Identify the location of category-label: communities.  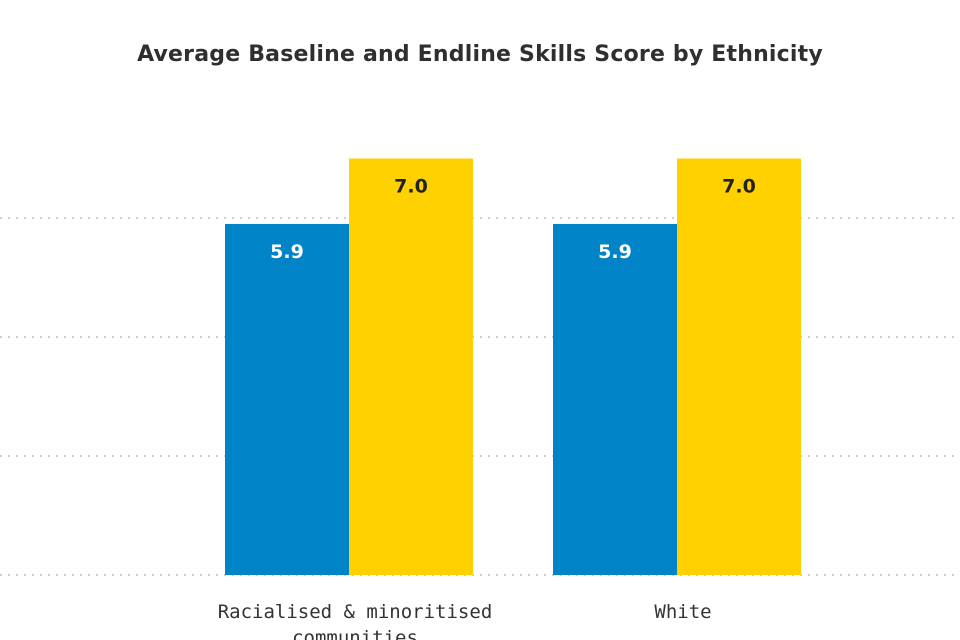
(355, 633).